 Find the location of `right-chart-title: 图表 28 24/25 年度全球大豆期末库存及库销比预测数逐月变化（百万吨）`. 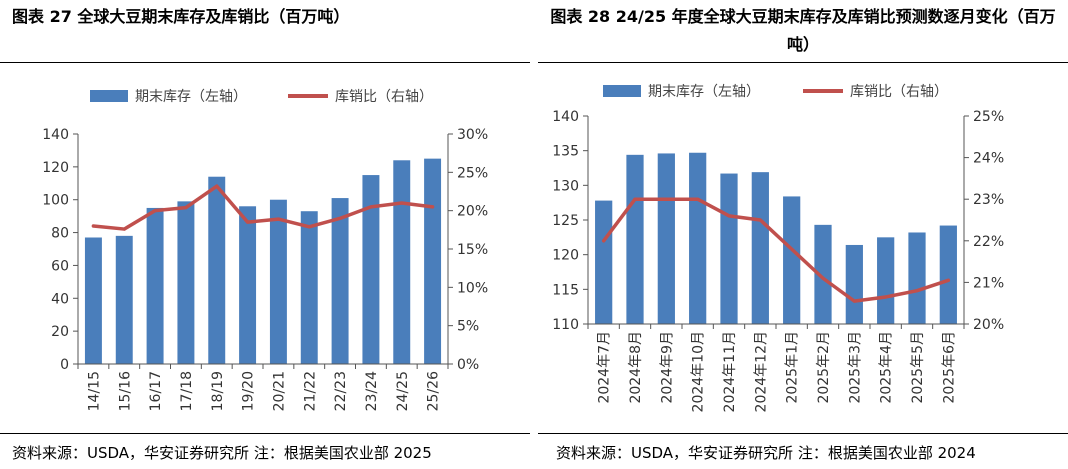

right-chart-title: 图表 28 24/25 年度全球大豆期末库存及库销比预测数逐月变化（百万吨） is located at coordinates (803, 30).